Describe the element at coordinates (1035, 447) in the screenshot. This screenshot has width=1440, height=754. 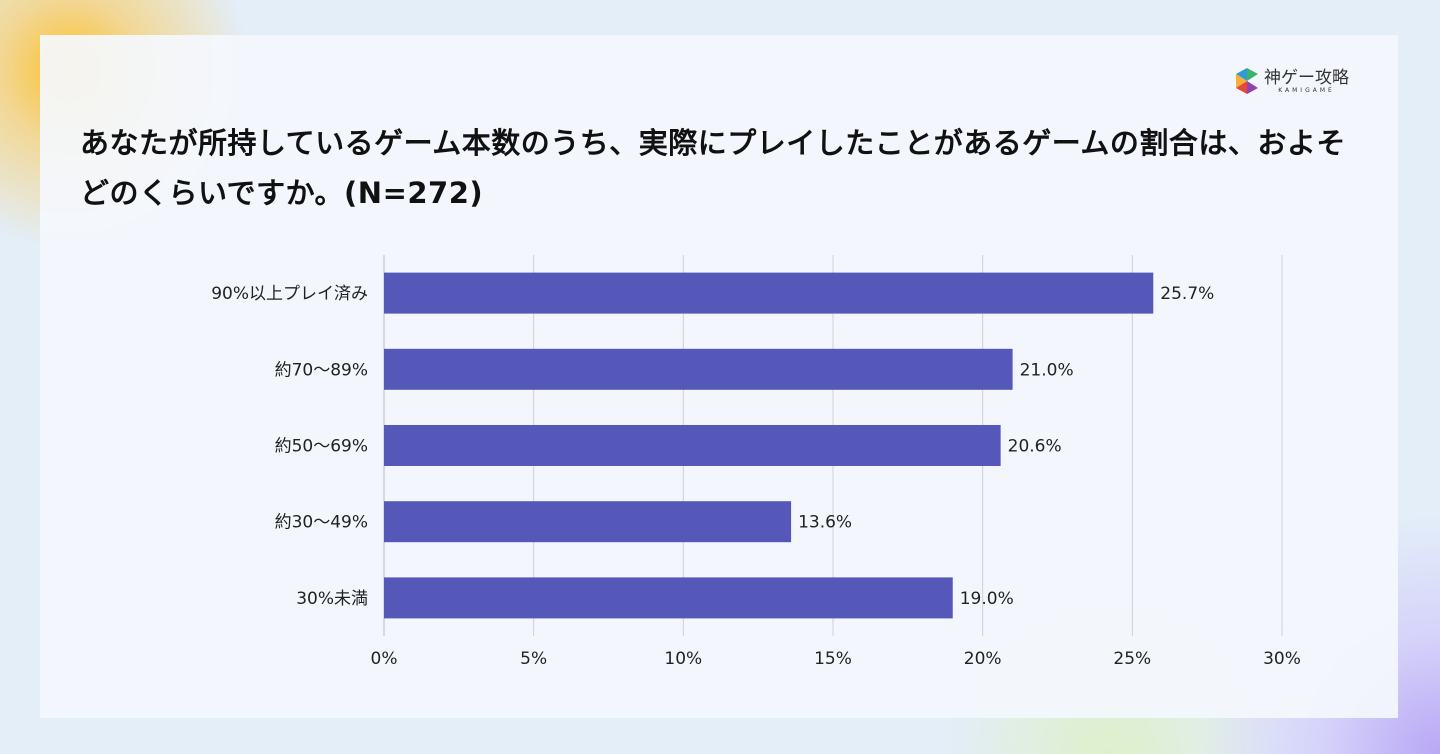
I see `data-label: 20.6%` at that location.